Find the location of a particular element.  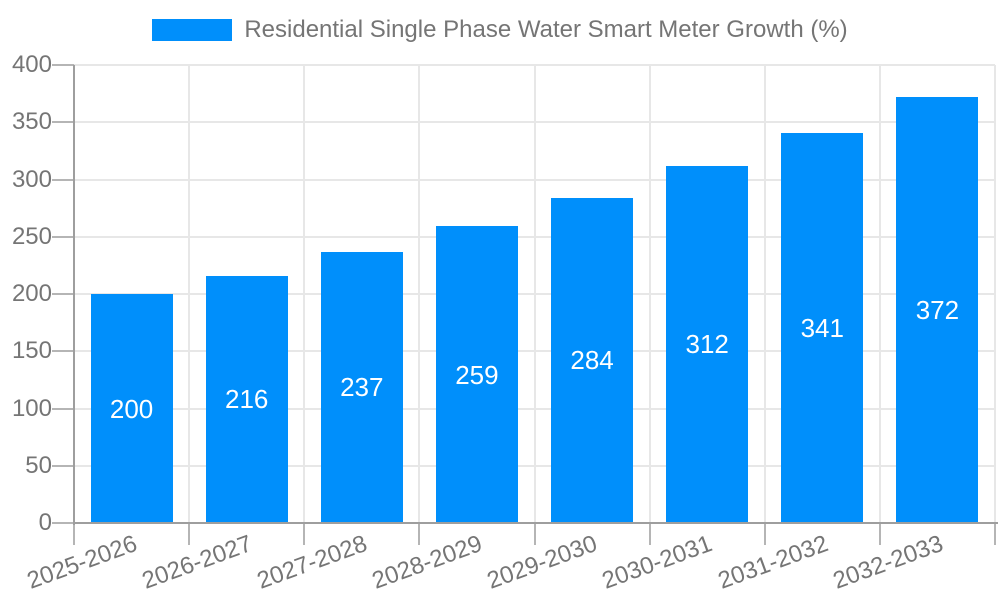

bar-2025-2026 is located at coordinates (131, 408).